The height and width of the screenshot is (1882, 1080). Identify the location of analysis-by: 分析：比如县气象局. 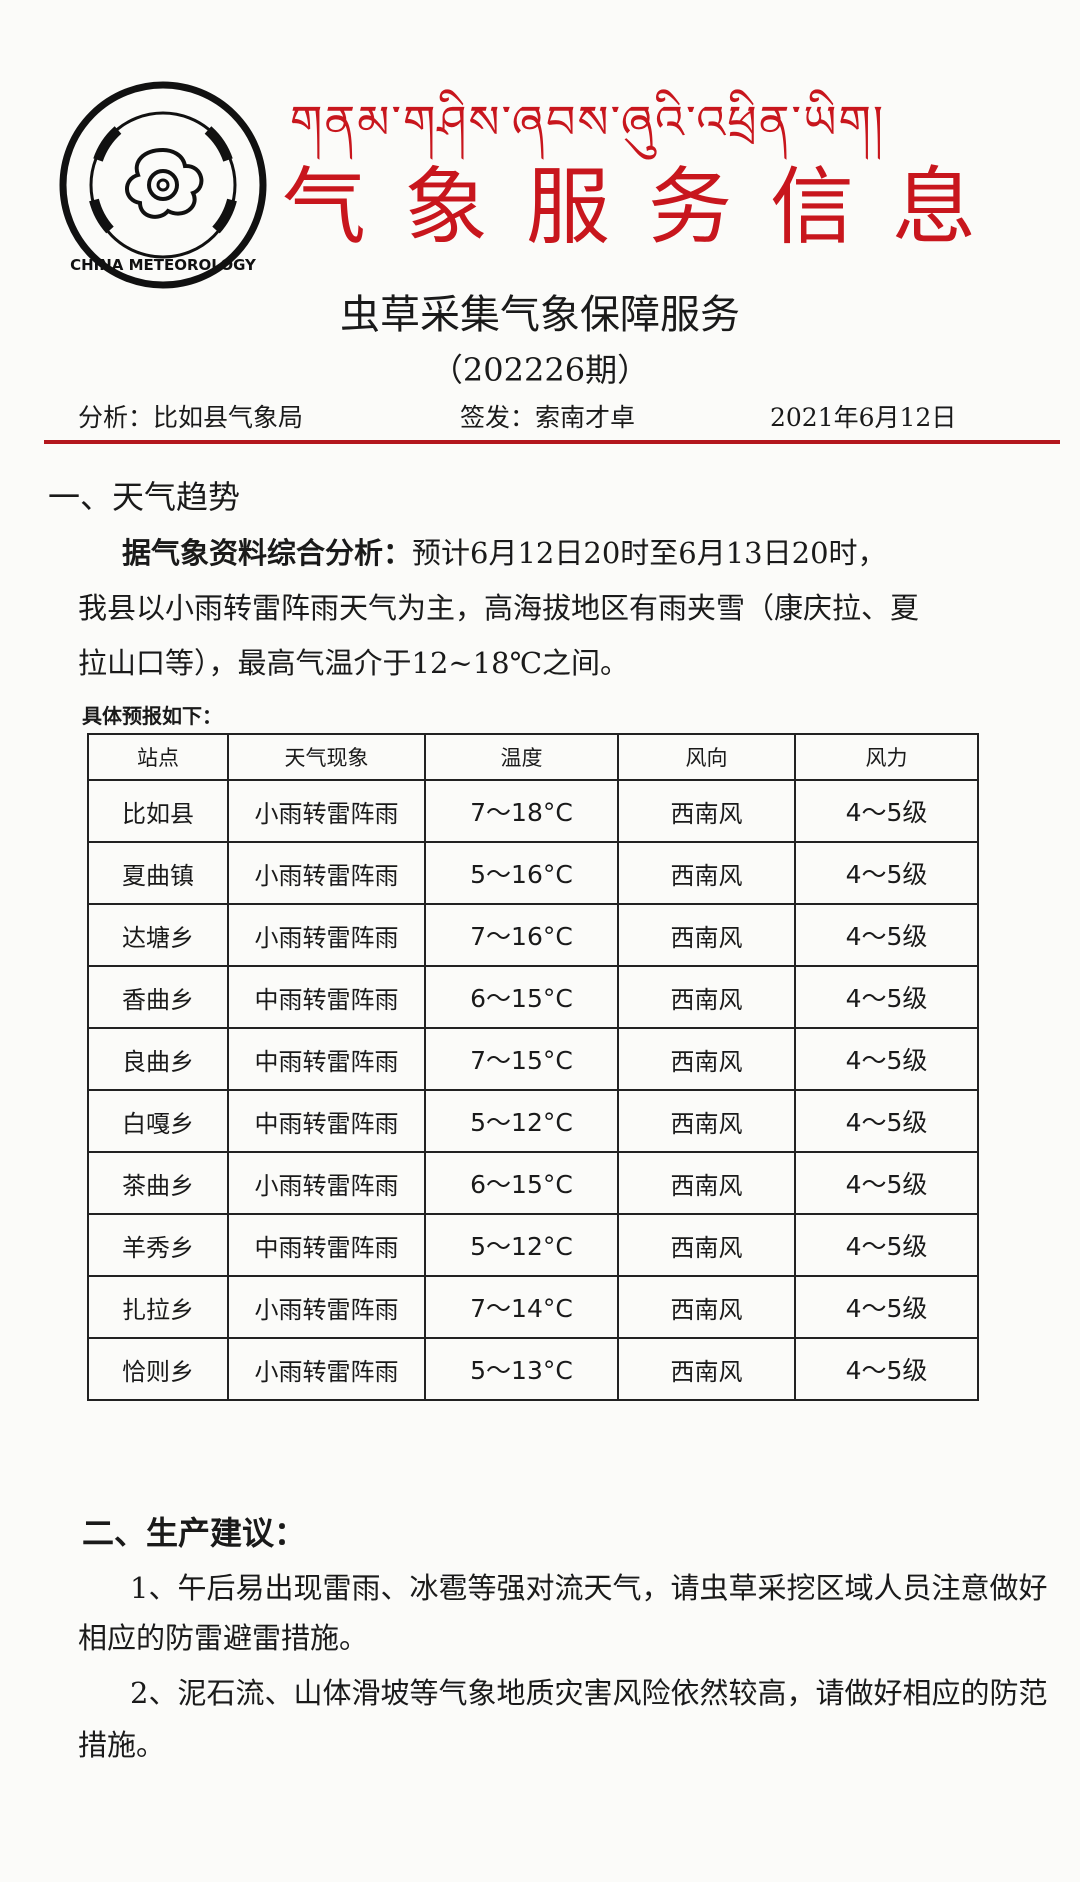
(191, 417).